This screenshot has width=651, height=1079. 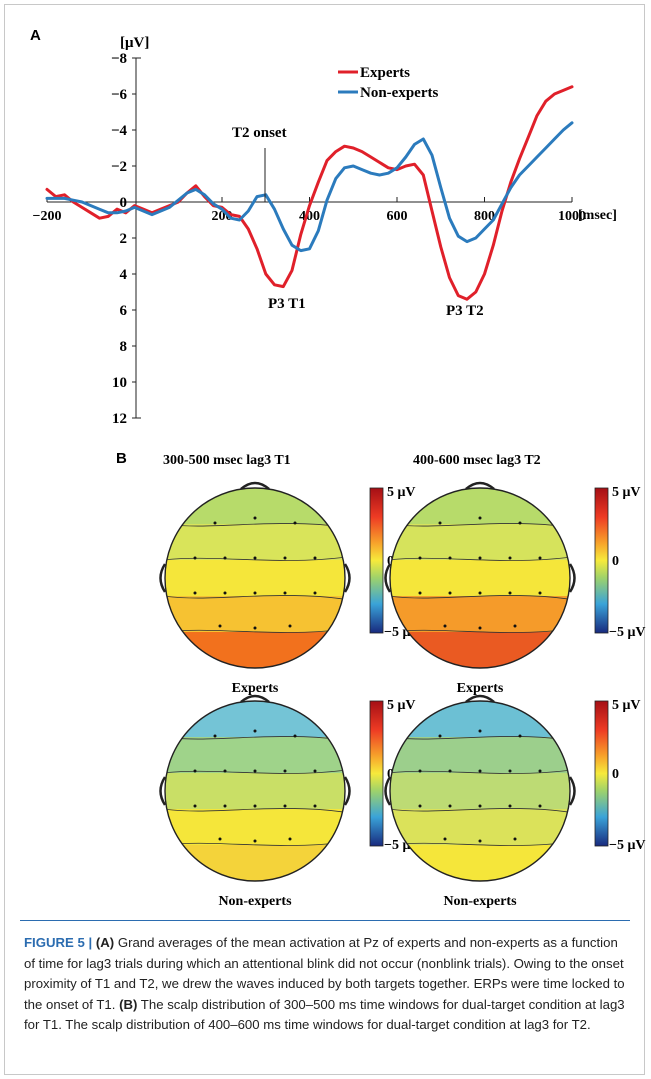 I want to click on map-column-title-t2: 400-600 msec lag3 T2, so click(x=477, y=460).